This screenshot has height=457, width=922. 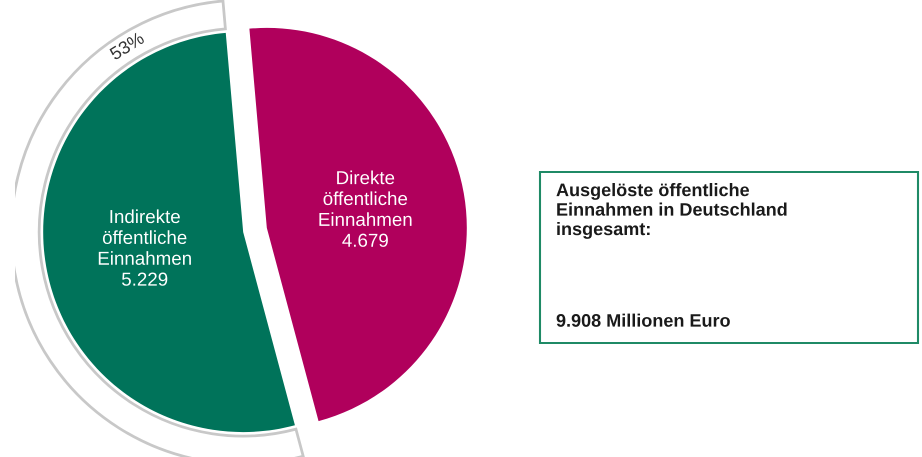 I want to click on text: 9.908 Millionen Euro, so click(x=643, y=320).